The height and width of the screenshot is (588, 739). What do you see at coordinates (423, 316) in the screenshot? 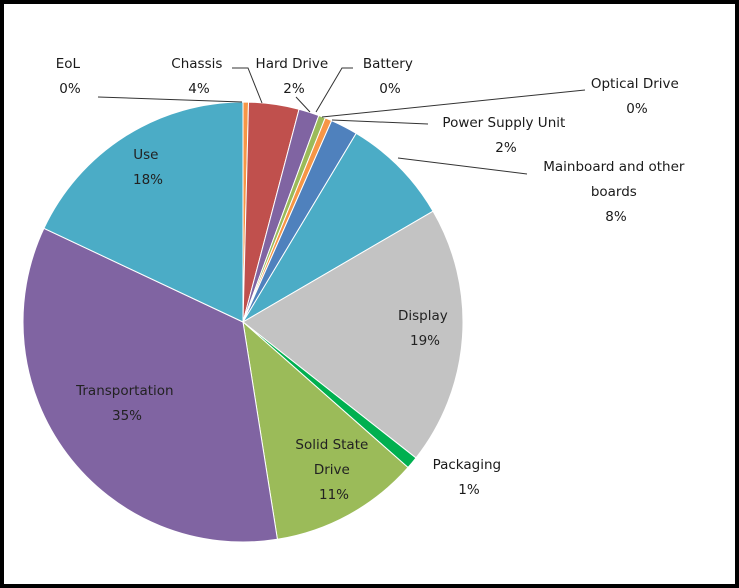
I see `label-display-name: Display` at bounding box center [423, 316].